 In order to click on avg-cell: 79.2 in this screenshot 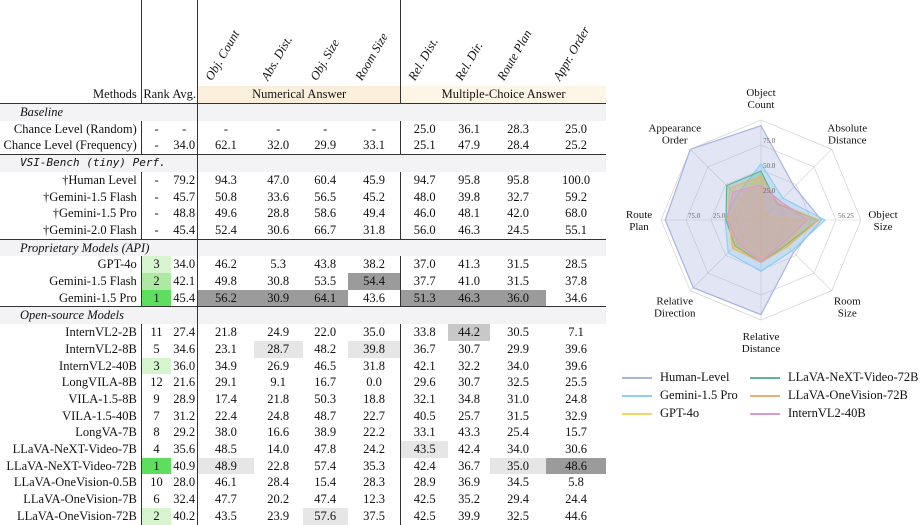, I will do `click(184, 179)`.